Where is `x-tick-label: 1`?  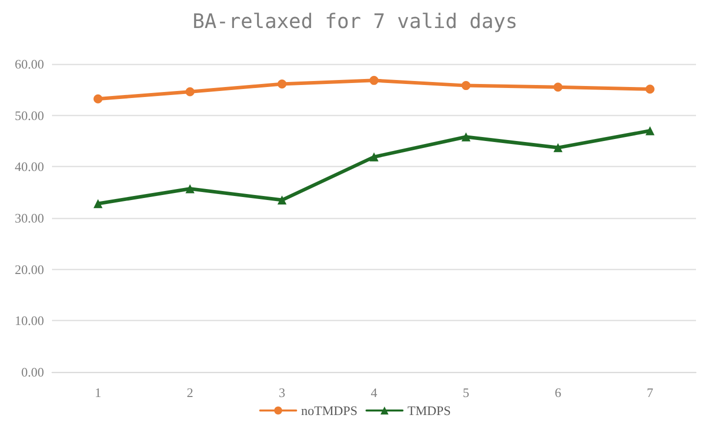 x-tick-label: 1 is located at coordinates (98, 392).